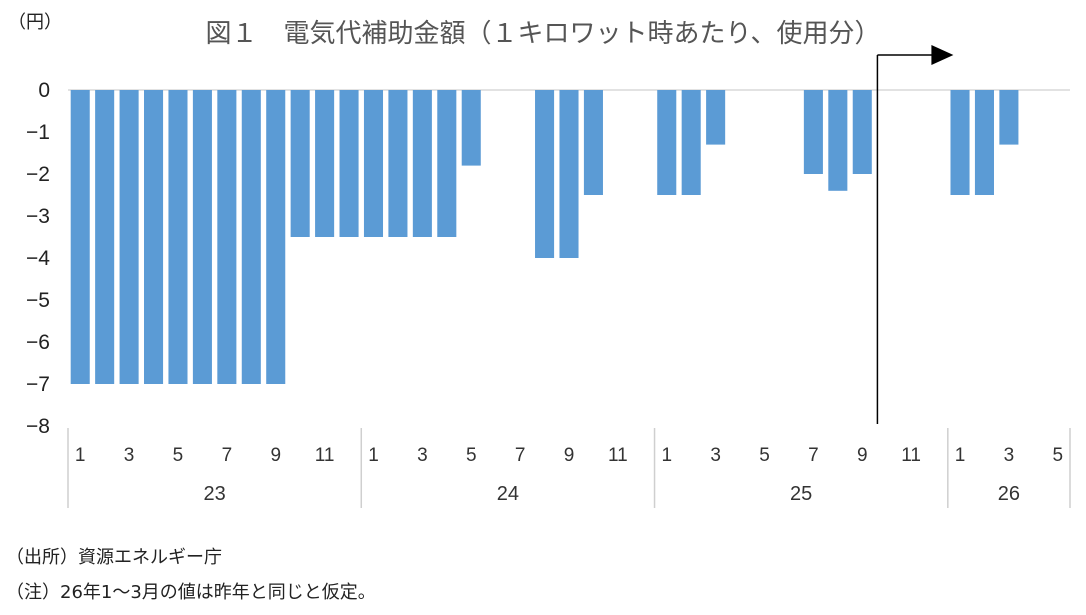 The image size is (1086, 615). Describe the element at coordinates (569, 468) in the screenshot. I see `x-axis: 1 3 5 7 9 11 1 3 5 7 9 11 1 3 5 7 9 11 1 3 523 24 25 26` at that location.